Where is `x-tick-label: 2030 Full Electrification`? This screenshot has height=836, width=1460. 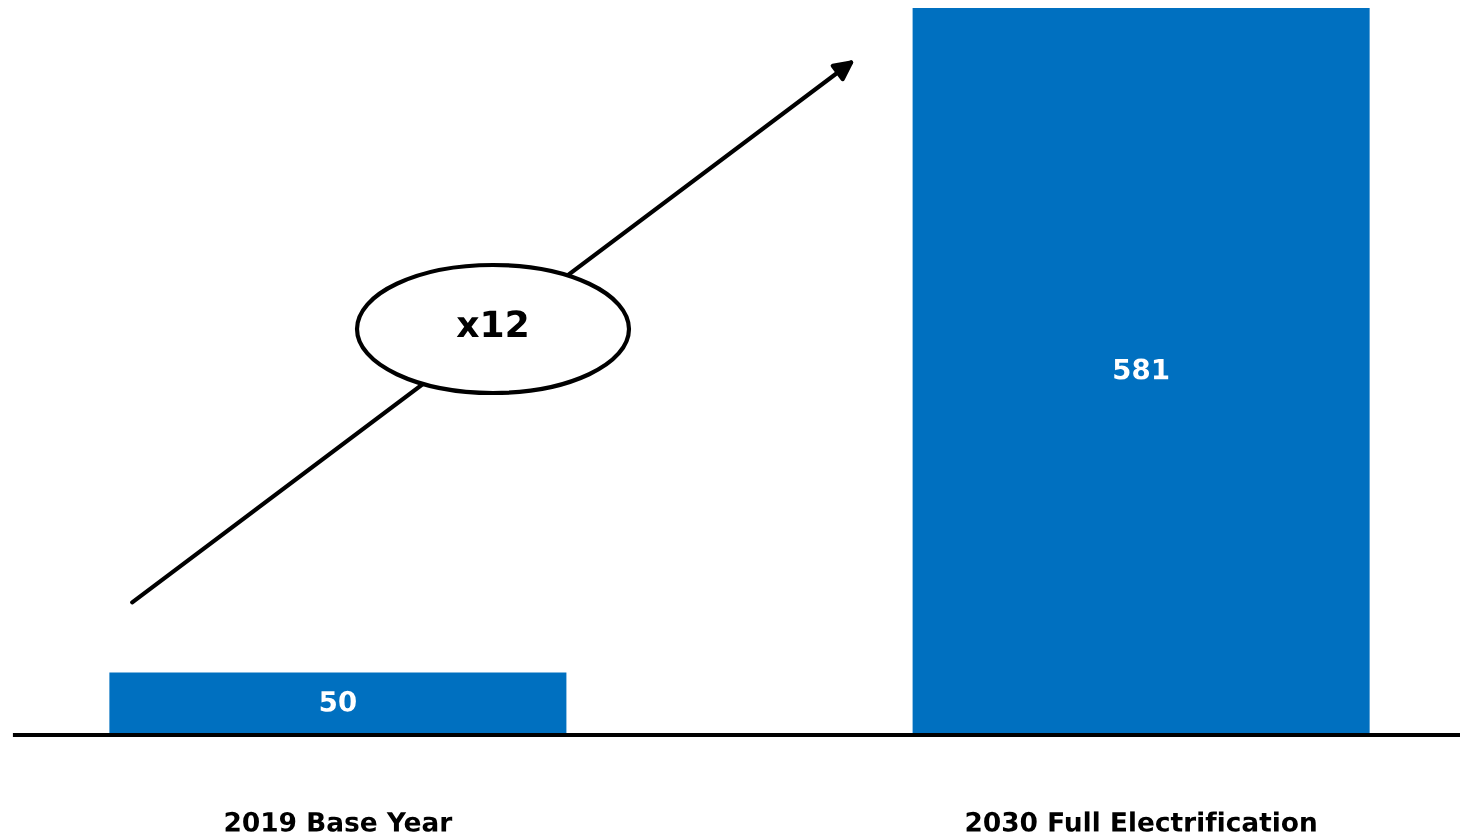 x-tick-label: 2030 Full Electrification is located at coordinates (1141, 821).